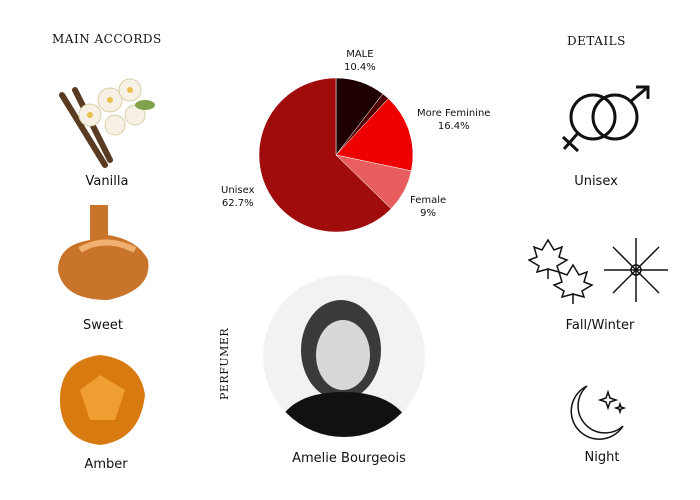 The width and height of the screenshot is (700, 500). What do you see at coordinates (107, 39) in the screenshot?
I see `main-accords-heading: MAIN ACCORDS` at bounding box center [107, 39].